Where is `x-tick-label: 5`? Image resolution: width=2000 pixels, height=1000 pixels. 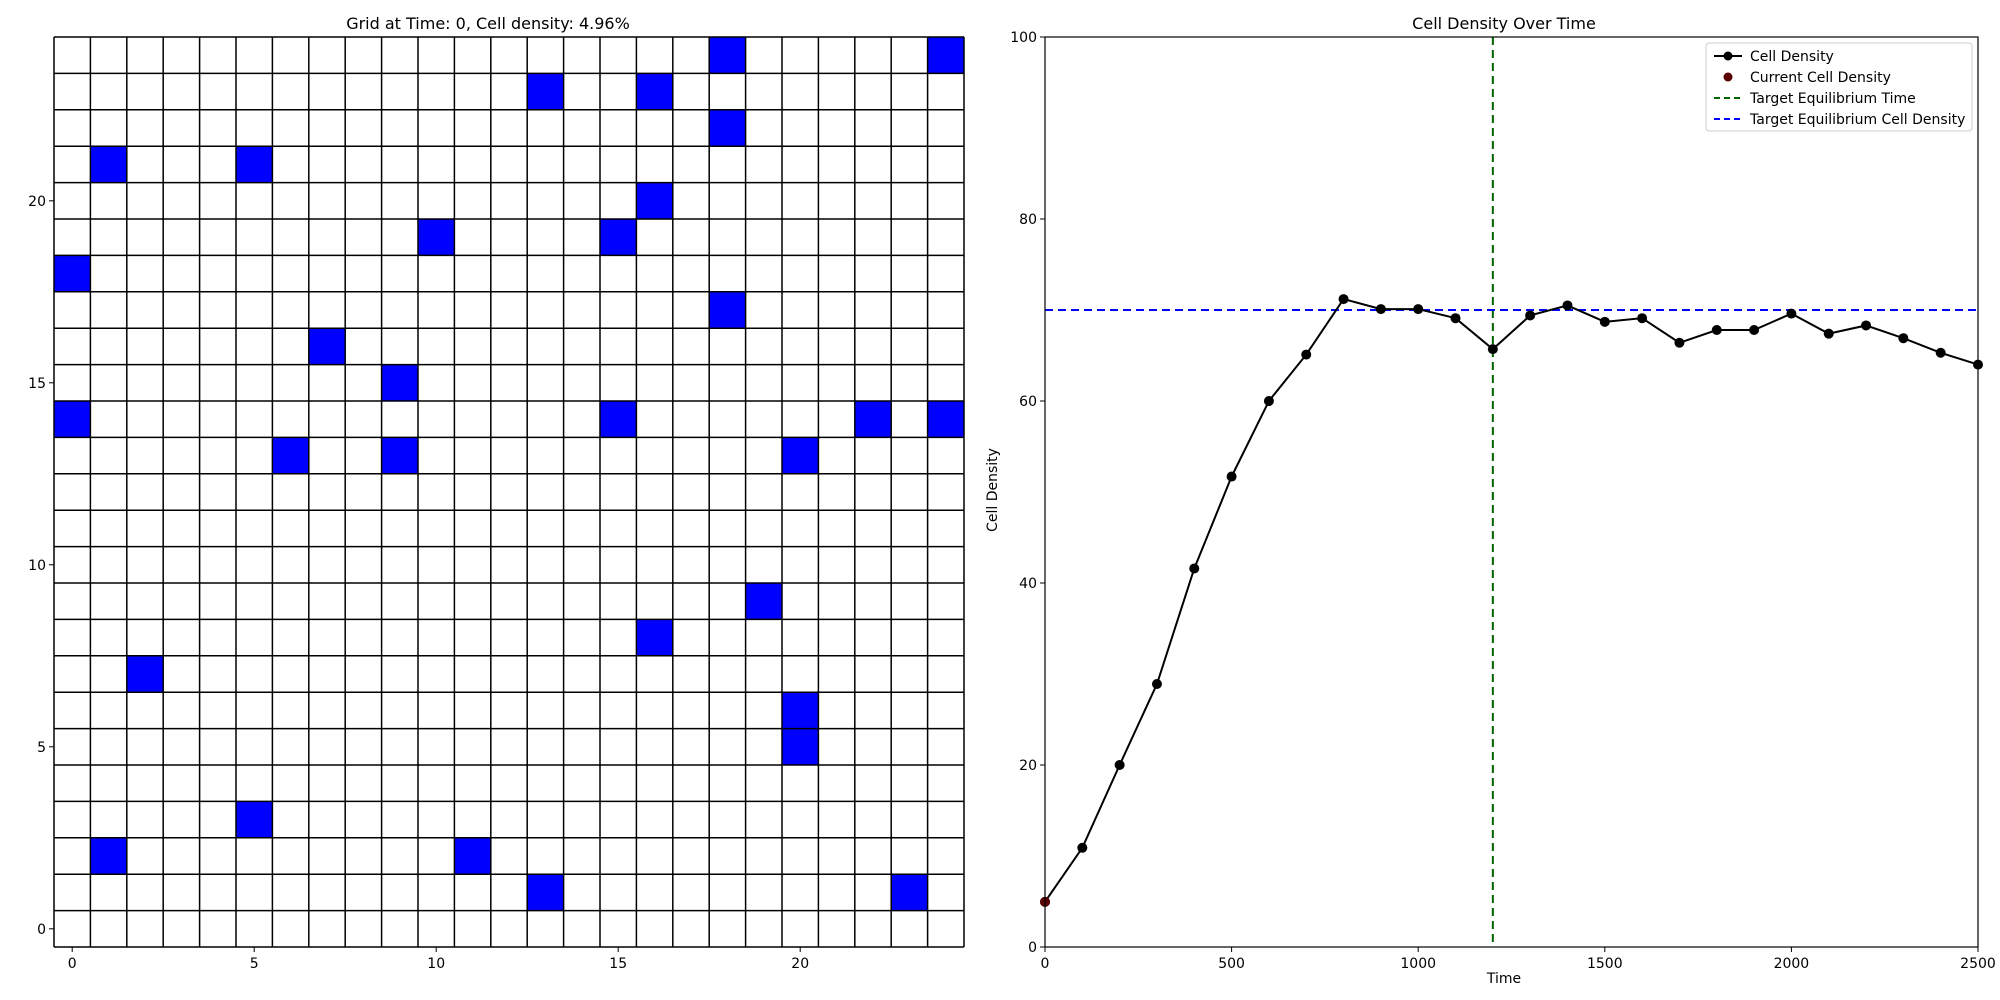 x-tick-label: 5 is located at coordinates (254, 964).